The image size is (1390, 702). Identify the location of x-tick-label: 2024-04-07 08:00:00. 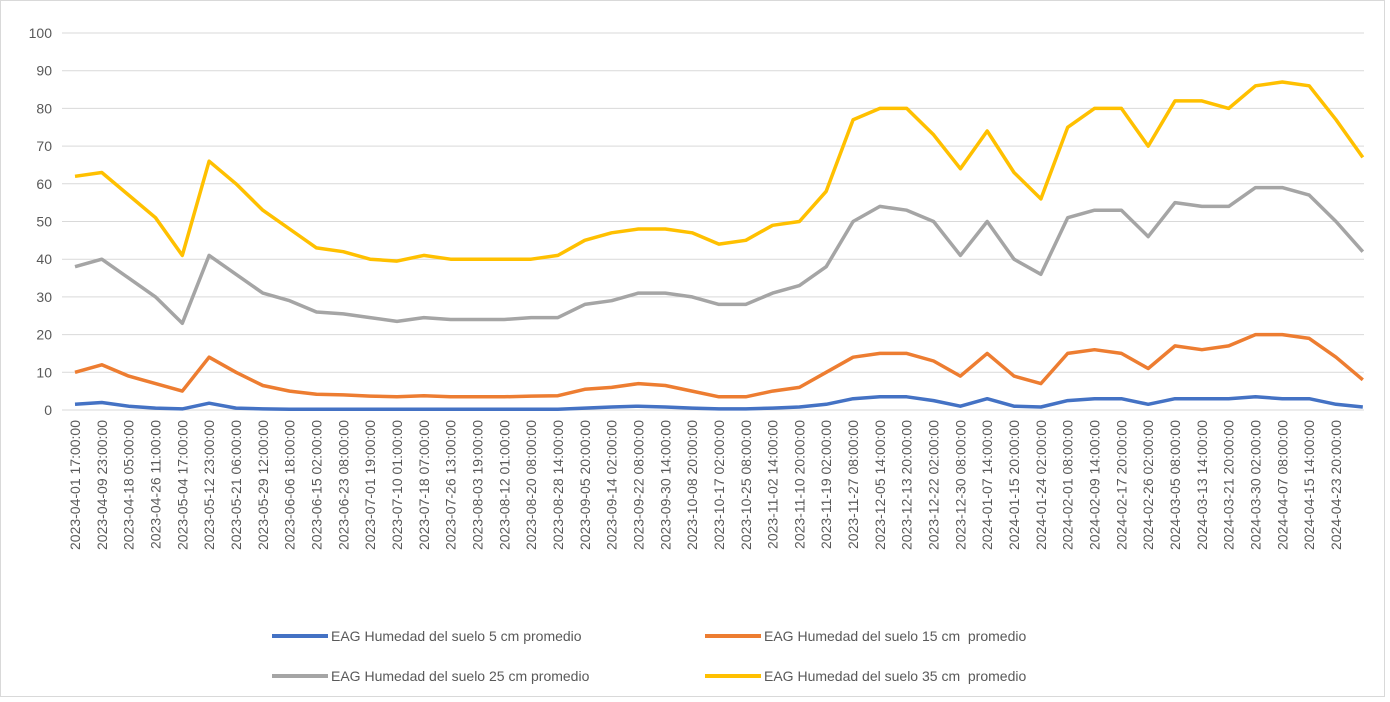
(1282, 485).